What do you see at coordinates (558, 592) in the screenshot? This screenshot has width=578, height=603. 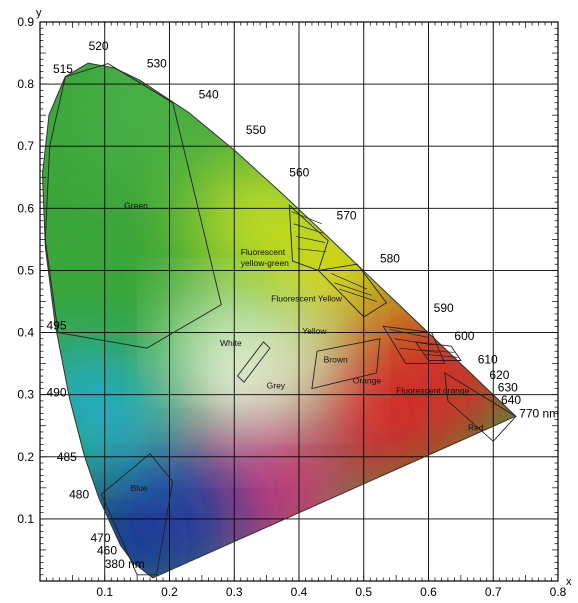 I see `x-tick-label: 0.8` at bounding box center [558, 592].